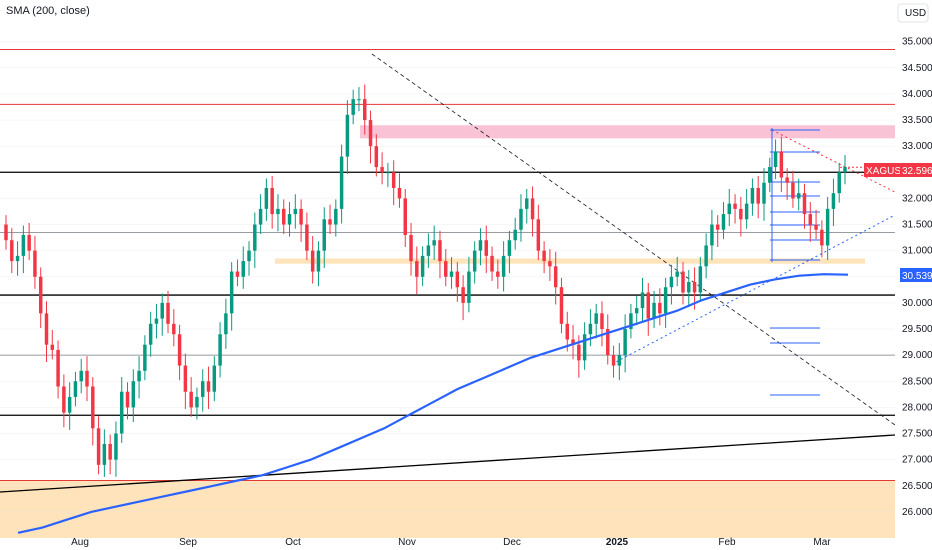 This screenshot has height=550, width=932. What do you see at coordinates (887, 171) in the screenshot?
I see `symbol-tag: XAGUSD` at bounding box center [887, 171].